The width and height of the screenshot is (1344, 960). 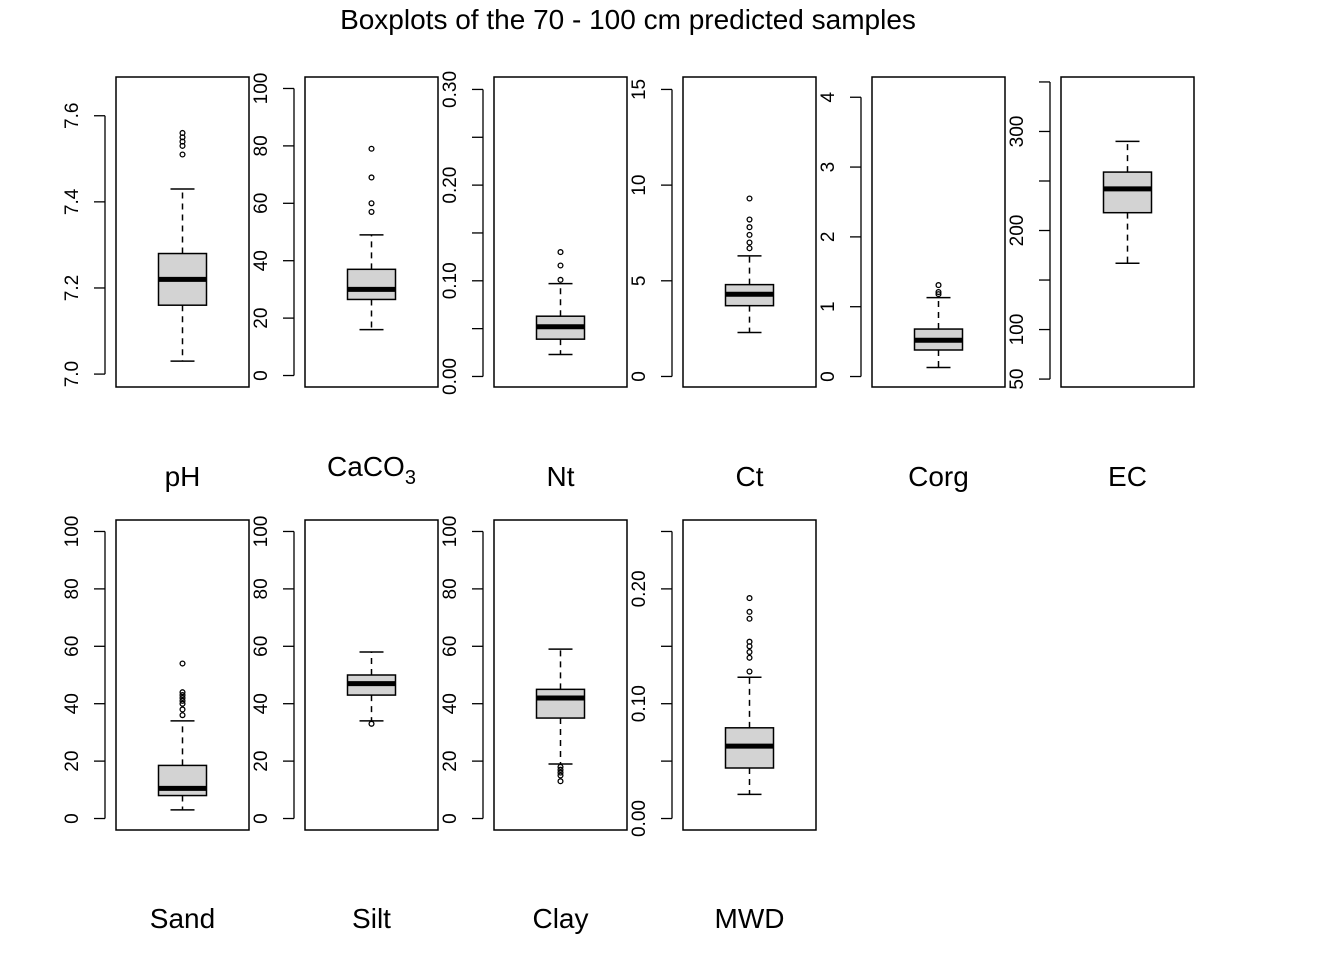 What do you see at coordinates (1017, 132) in the screenshot?
I see `y-tick-label: 300` at bounding box center [1017, 132].